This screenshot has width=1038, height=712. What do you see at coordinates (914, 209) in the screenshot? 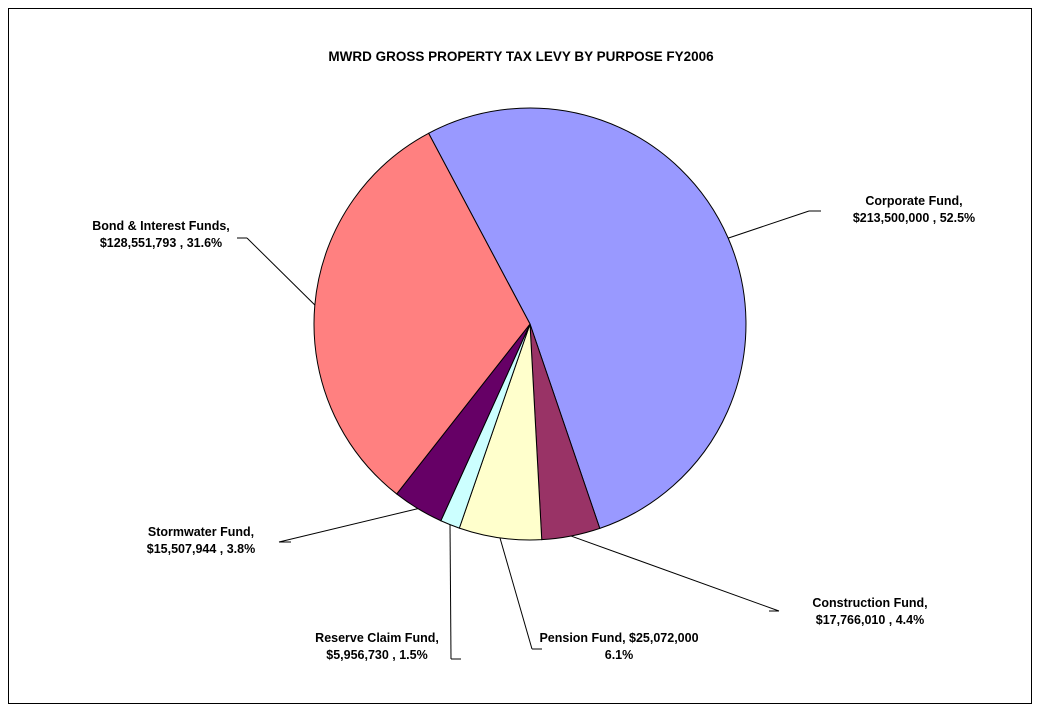
I see `data-label-corporate-fund: Corporate Fund, $213,500,000 , 52.5%` at bounding box center [914, 209].